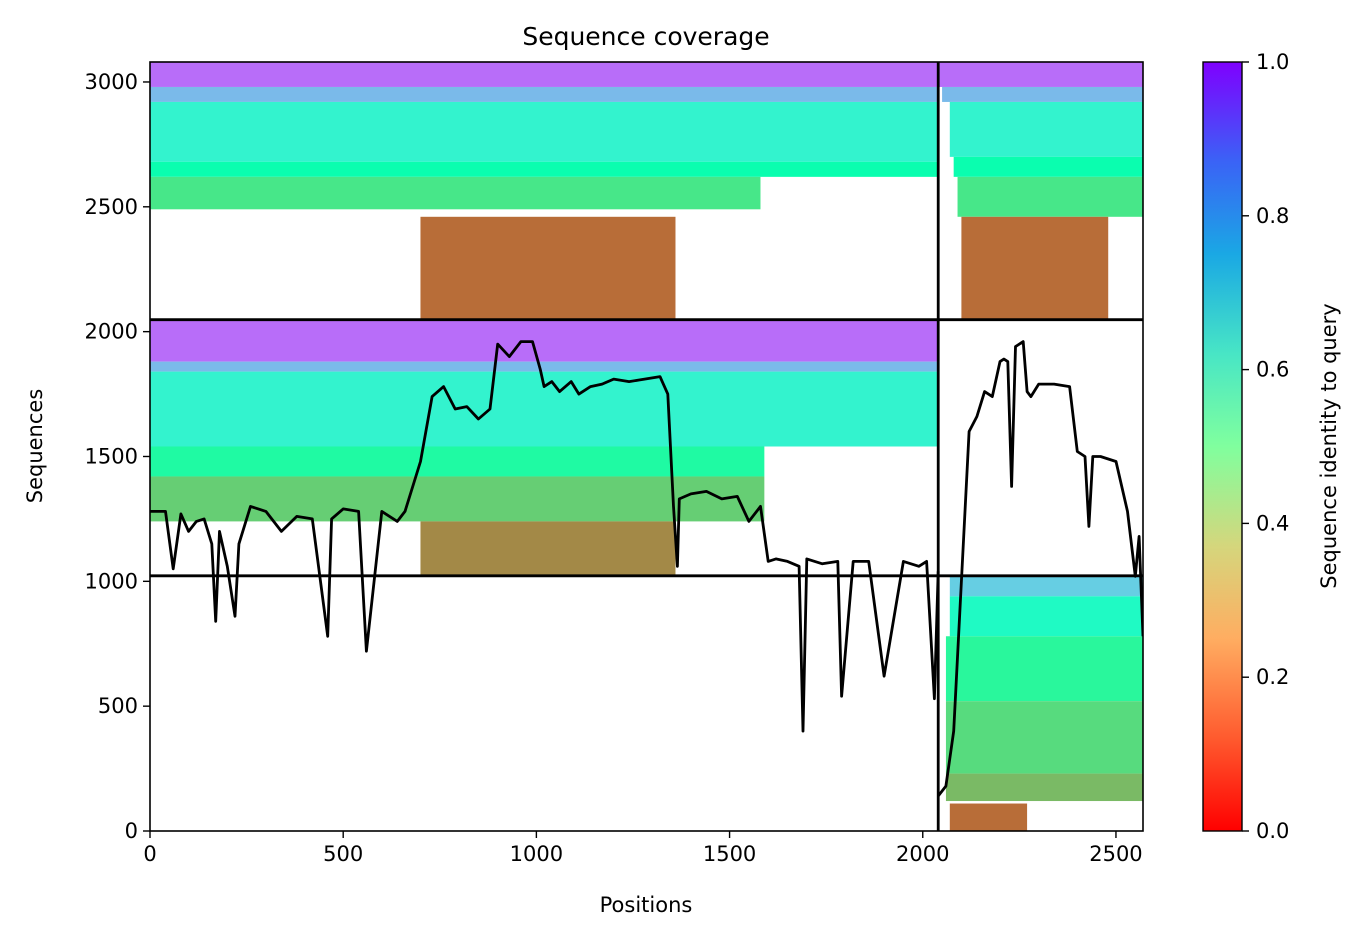 Image resolution: width=1364 pixels, height=939 pixels. I want to click on colorbar-tick-label: 0.0, so click(1272, 831).